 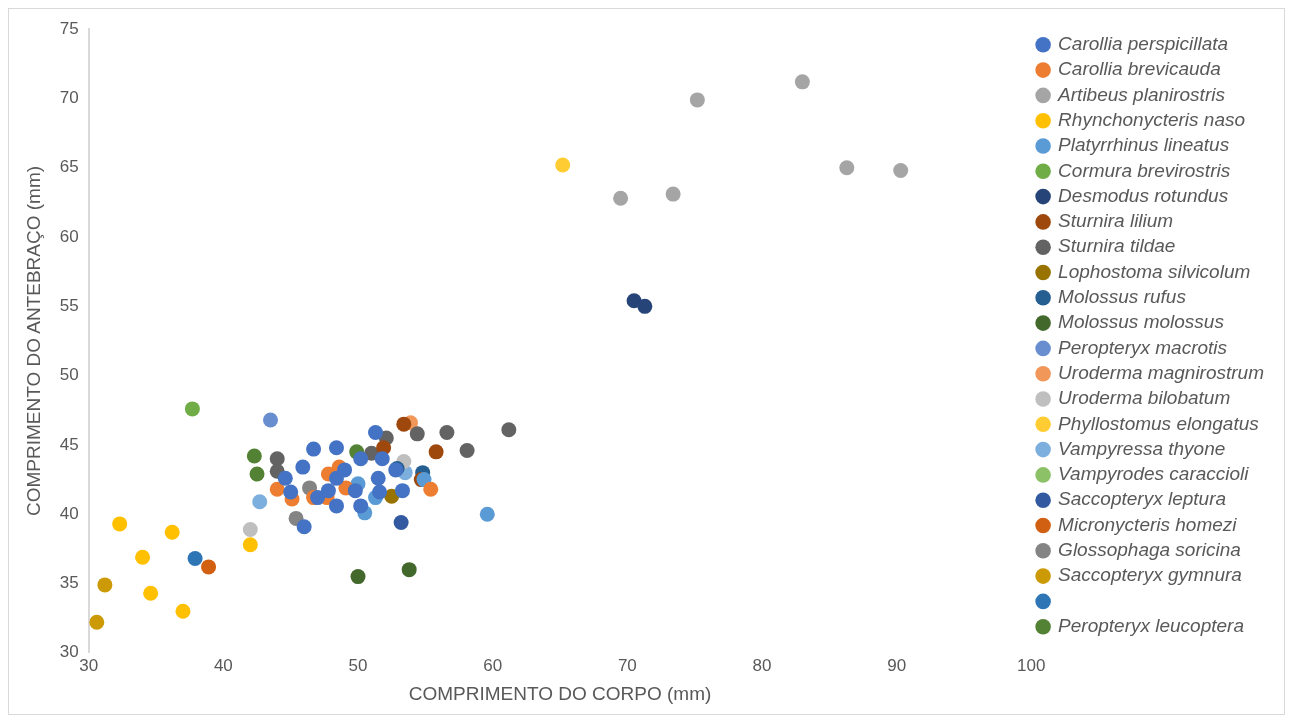 What do you see at coordinates (1122, 297) in the screenshot?
I see `legend-label: Molossus rufus` at bounding box center [1122, 297].